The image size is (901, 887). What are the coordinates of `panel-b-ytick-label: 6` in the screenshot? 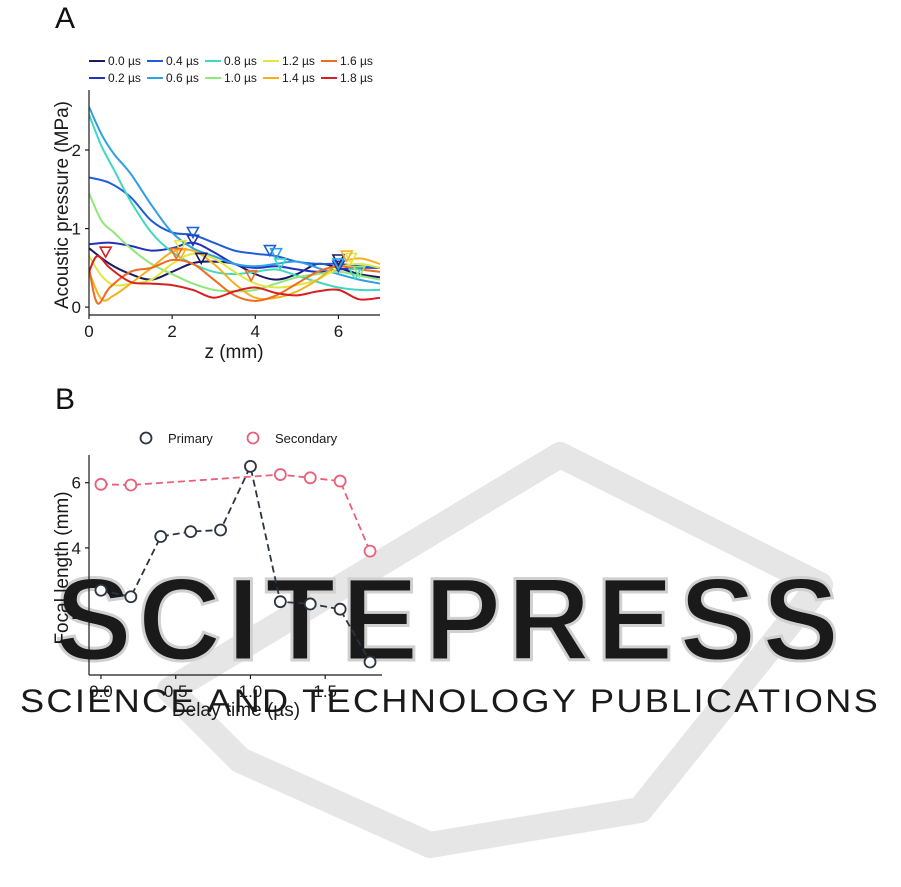 It's located at (76, 483).